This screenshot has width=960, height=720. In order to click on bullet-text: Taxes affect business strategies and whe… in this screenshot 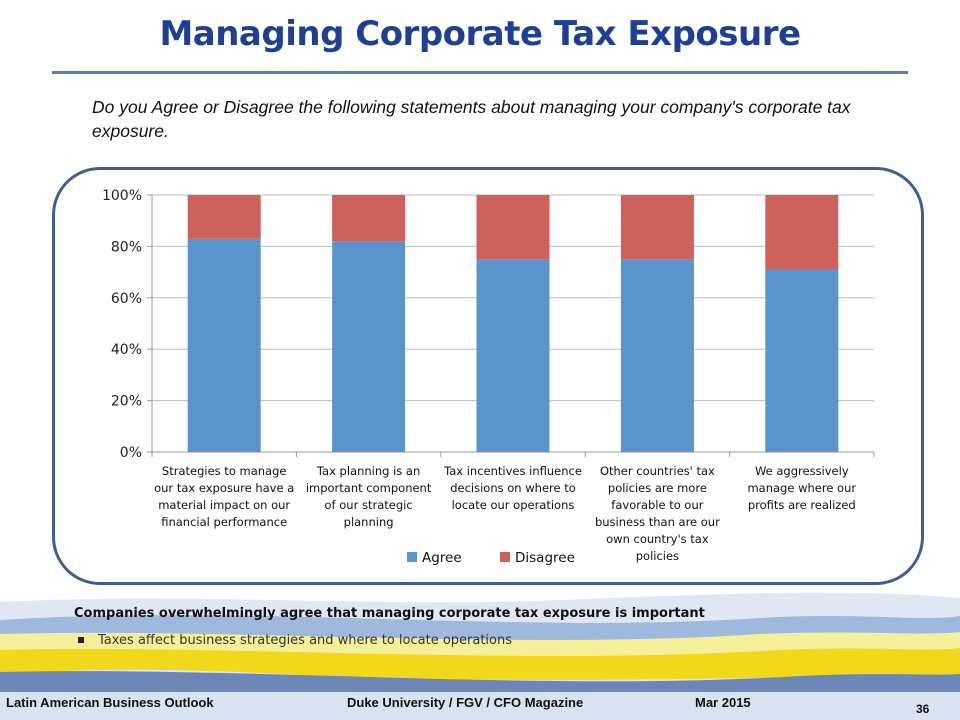, I will do `click(305, 640)`.